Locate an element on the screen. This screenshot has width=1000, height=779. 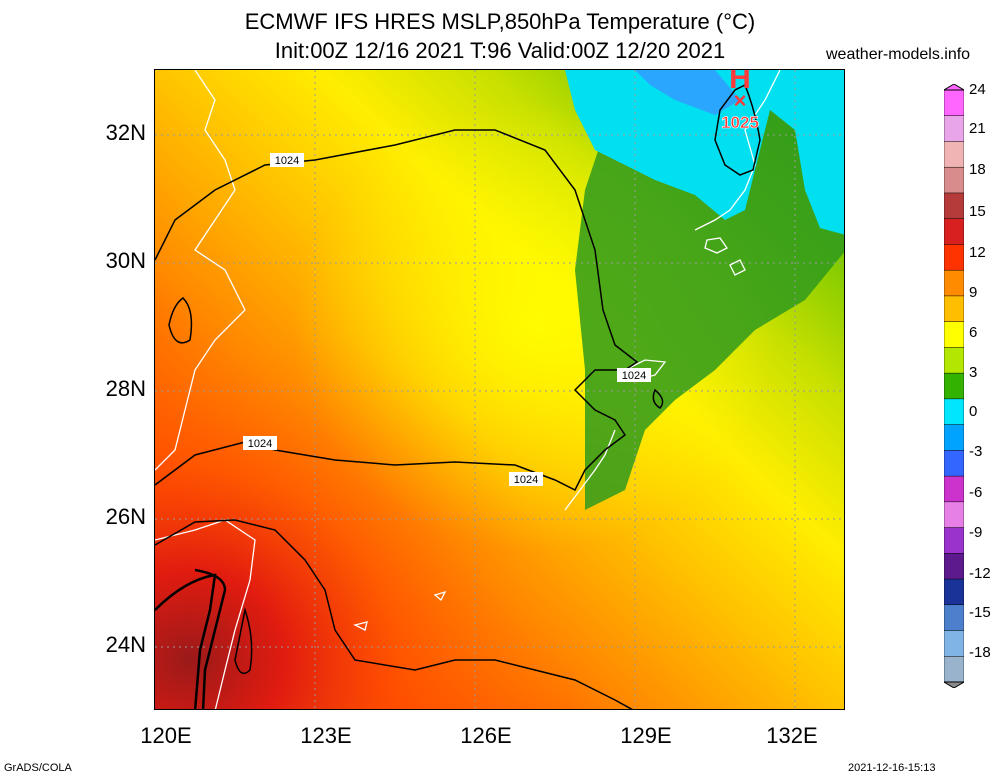
lat-label-30n: 30N is located at coordinates (125, 260).